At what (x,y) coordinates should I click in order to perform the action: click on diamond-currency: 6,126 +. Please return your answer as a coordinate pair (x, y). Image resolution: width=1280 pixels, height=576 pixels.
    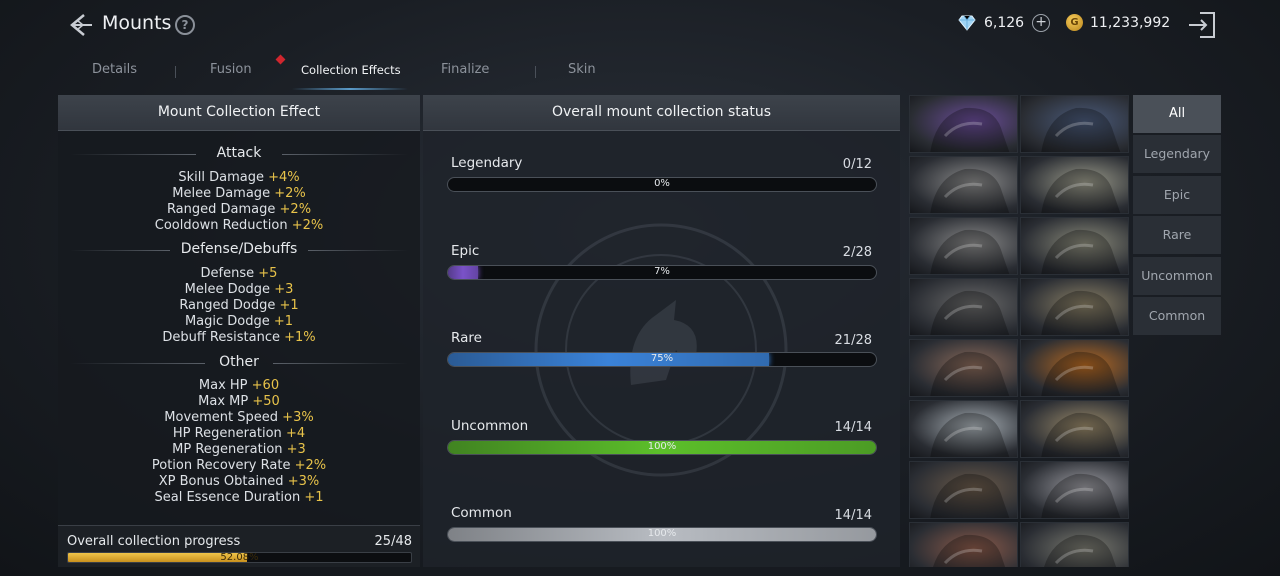
    Looking at the image, I should click on (1004, 23).